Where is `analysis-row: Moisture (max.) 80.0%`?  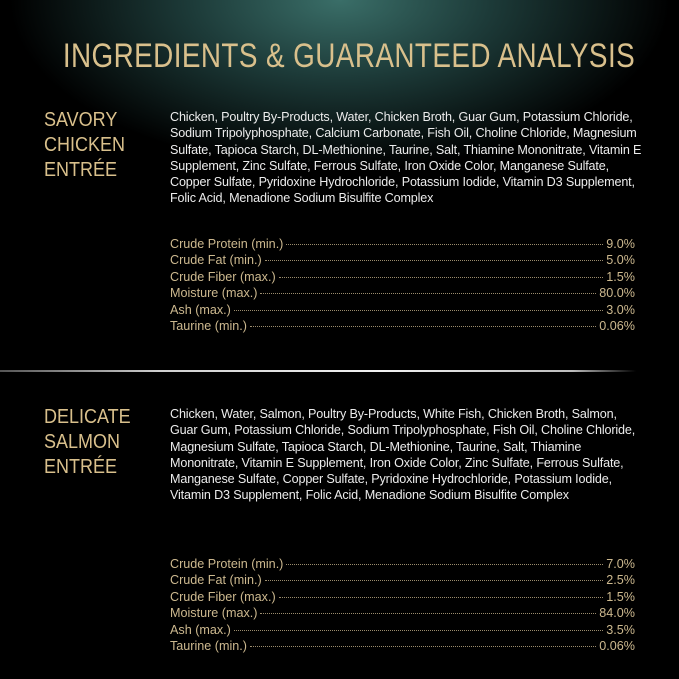
analysis-row: Moisture (max.) 80.0% is located at coordinates (402, 293).